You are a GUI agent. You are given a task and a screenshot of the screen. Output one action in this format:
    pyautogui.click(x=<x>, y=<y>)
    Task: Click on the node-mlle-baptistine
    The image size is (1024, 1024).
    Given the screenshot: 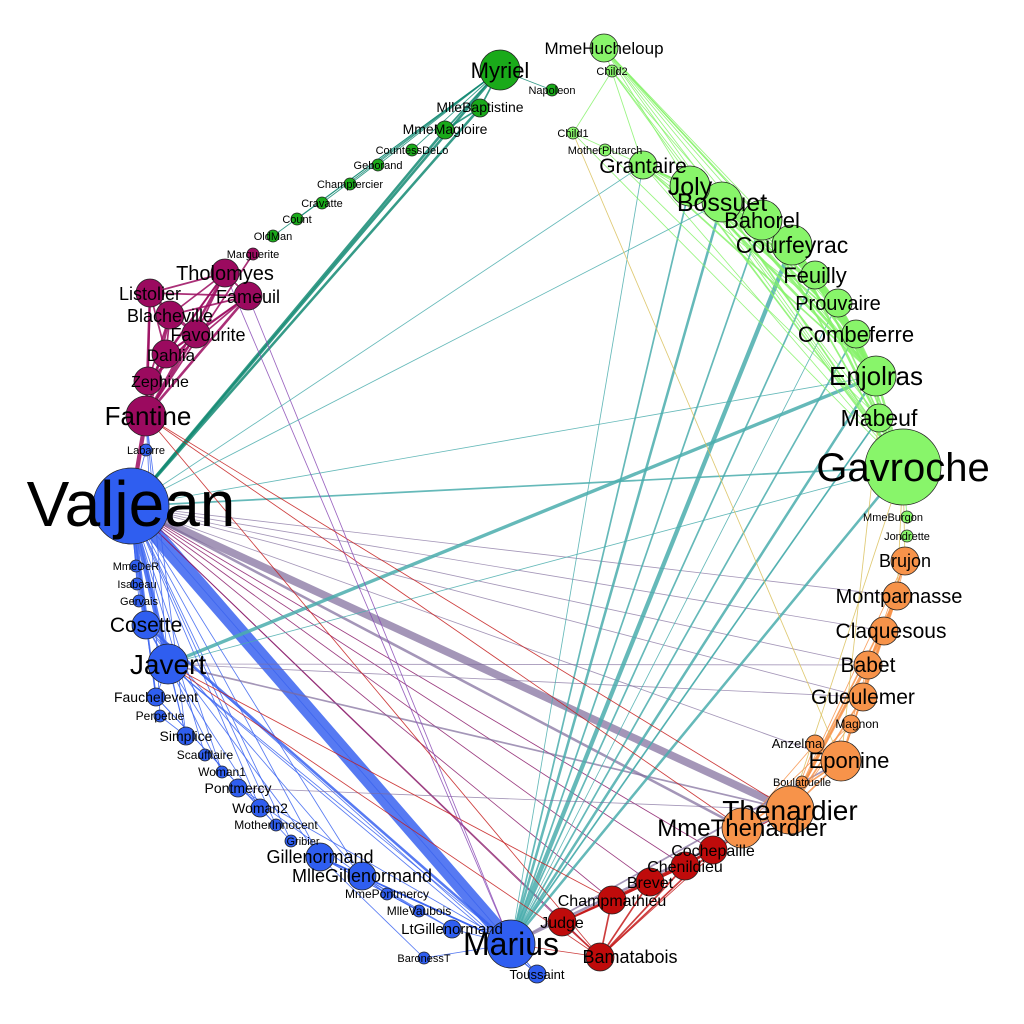 What is the action you would take?
    pyautogui.click(x=480, y=108)
    